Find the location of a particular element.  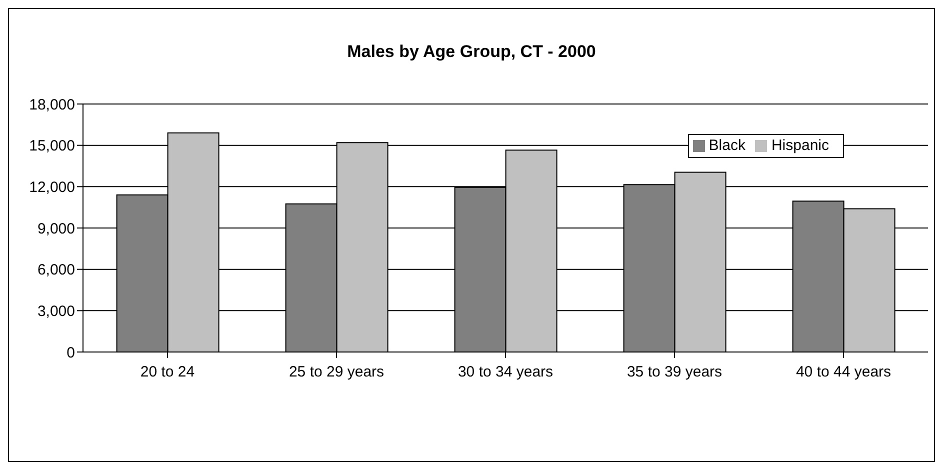

x-tick-label: 35 to 39 years is located at coordinates (674, 372).